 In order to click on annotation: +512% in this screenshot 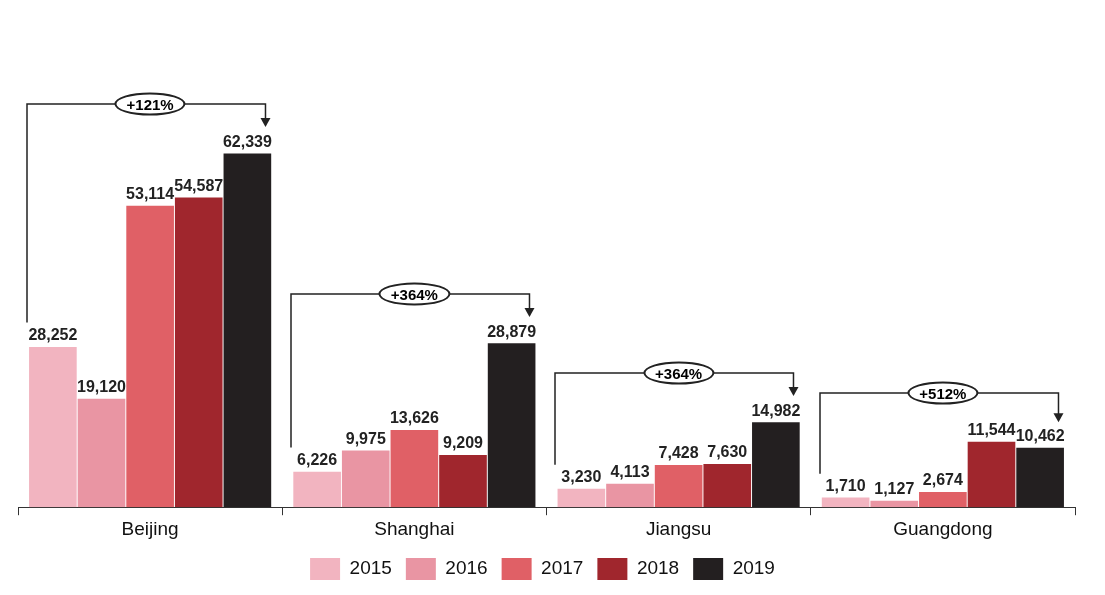, I will do `click(943, 393)`.